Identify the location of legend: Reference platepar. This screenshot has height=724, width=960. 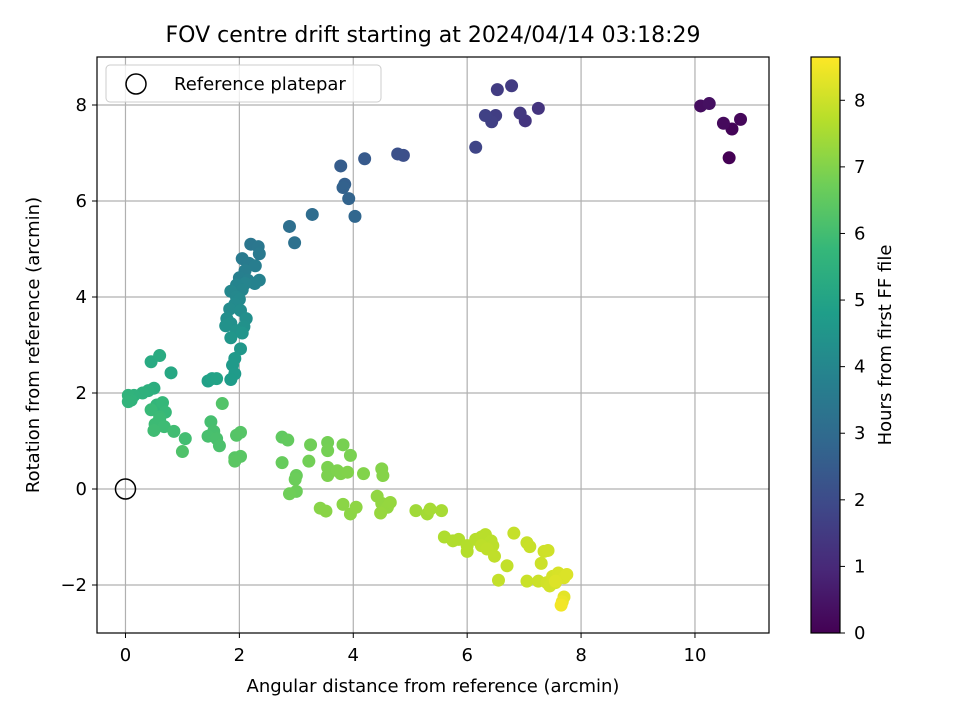
(243, 83).